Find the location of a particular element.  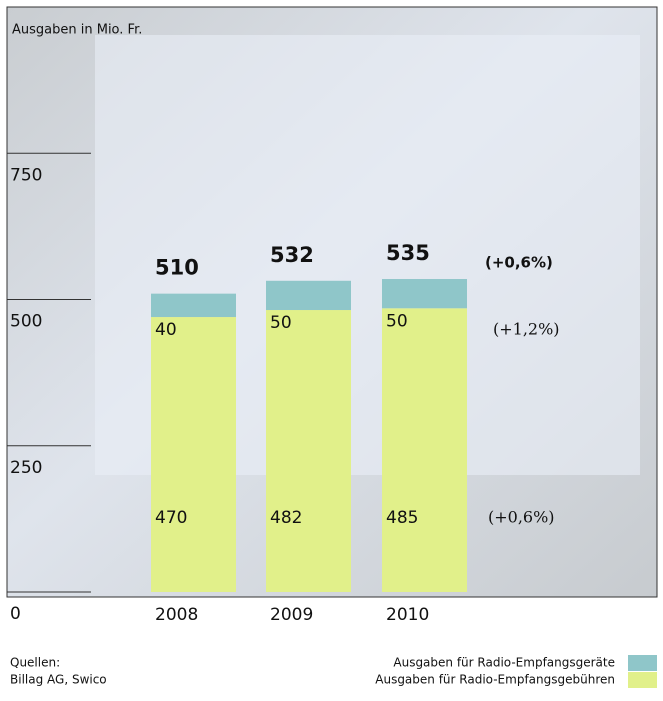

x-tick-label: 2009 is located at coordinates (291, 615).